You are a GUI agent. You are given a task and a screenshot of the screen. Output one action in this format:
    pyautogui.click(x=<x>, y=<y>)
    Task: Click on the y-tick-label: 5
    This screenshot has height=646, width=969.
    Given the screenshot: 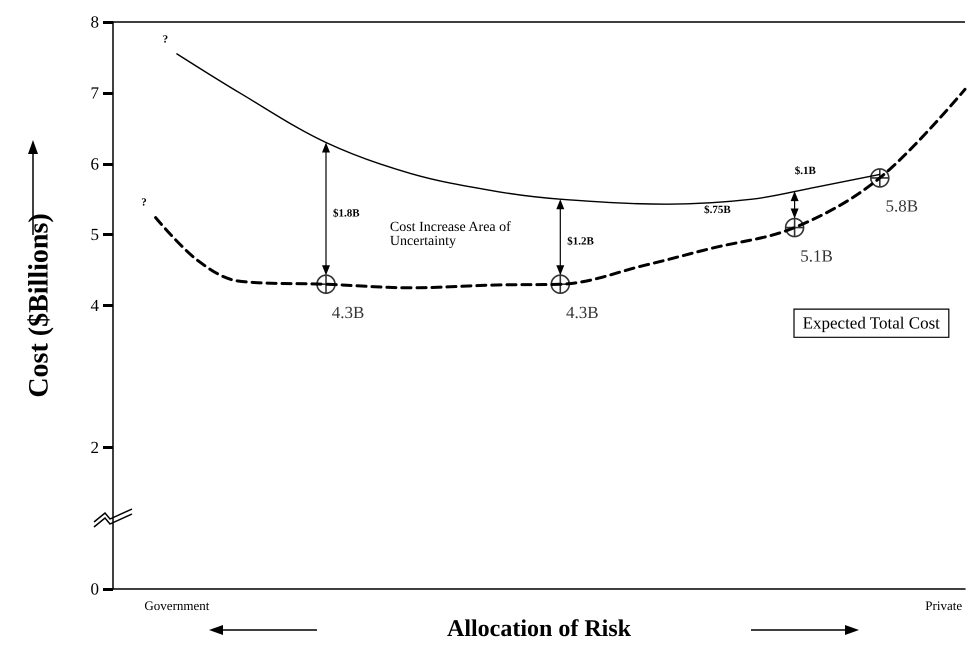 What is the action you would take?
    pyautogui.click(x=94, y=234)
    